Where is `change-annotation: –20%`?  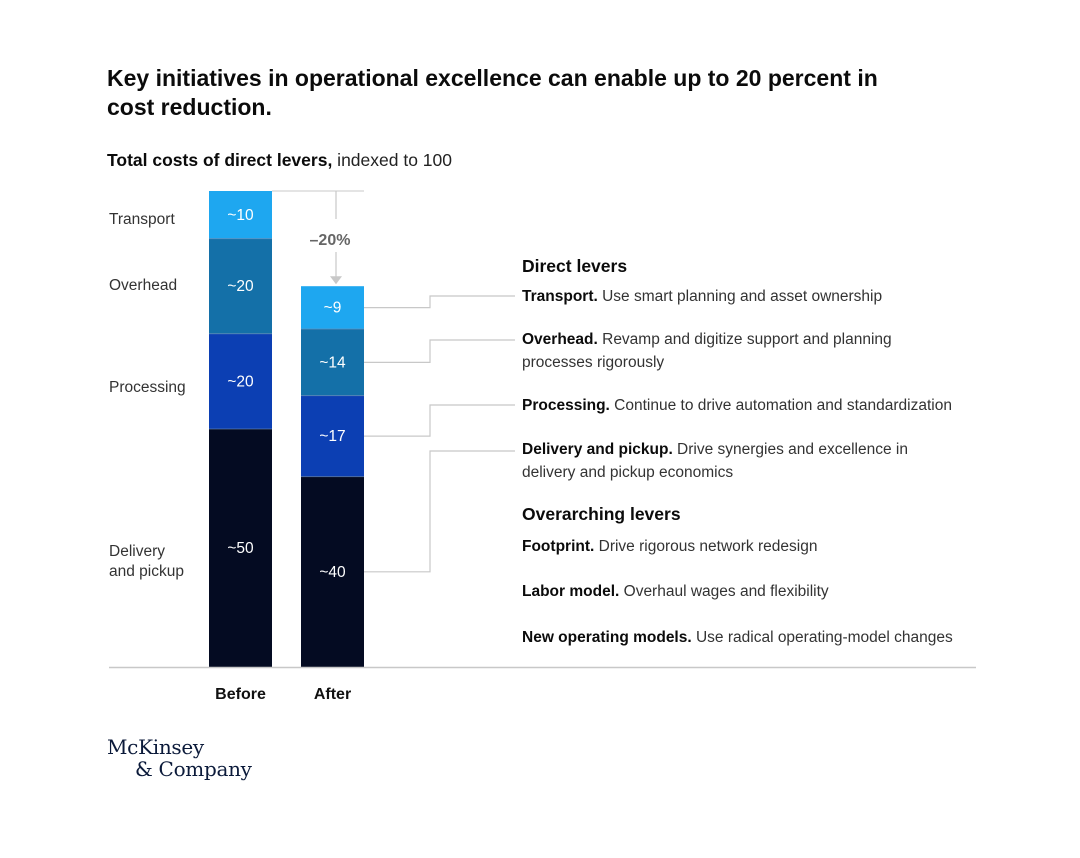 change-annotation: –20% is located at coordinates (330, 240).